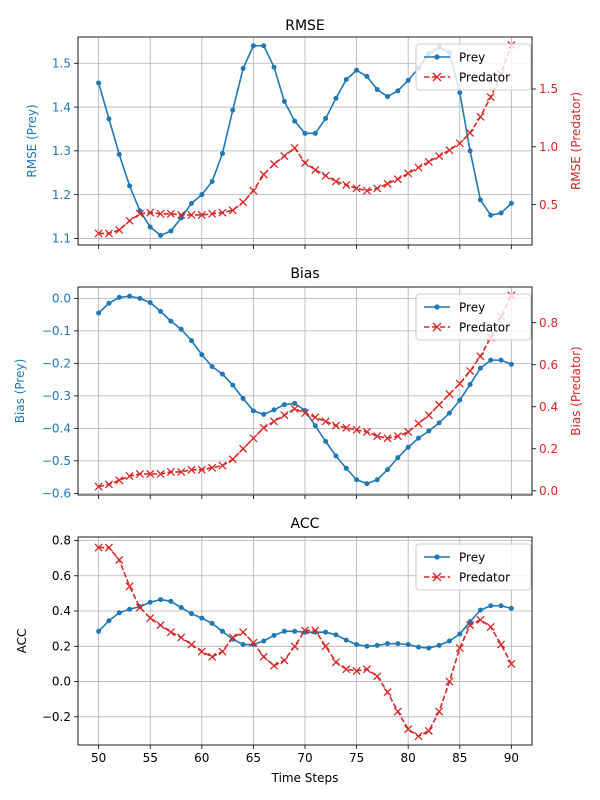  I want to click on rmse-left-axis-label: RMSE (Prey), so click(32, 140).